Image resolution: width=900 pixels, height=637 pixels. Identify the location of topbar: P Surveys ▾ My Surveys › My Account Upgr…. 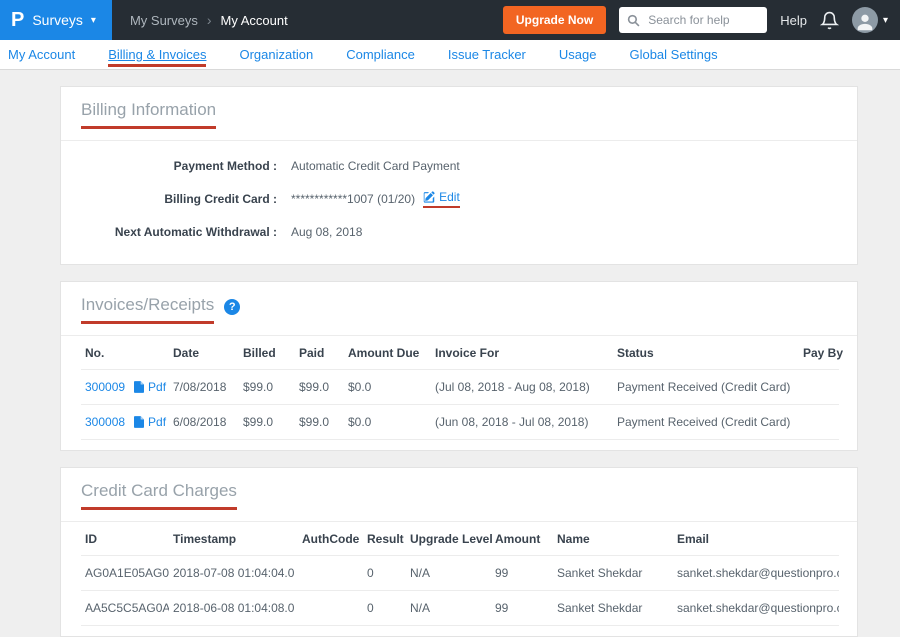
(450, 20).